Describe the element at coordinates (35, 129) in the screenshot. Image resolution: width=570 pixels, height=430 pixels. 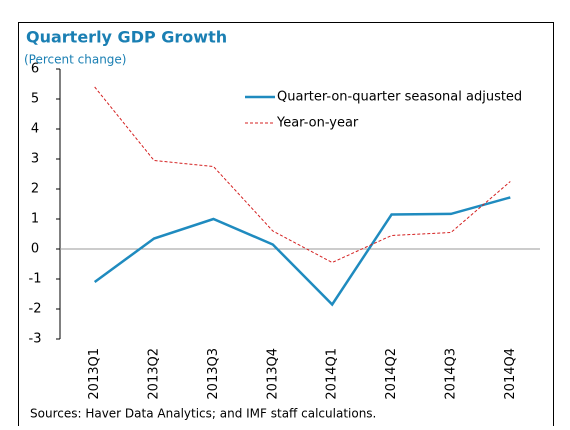
I see `y-tick-label: 4` at that location.